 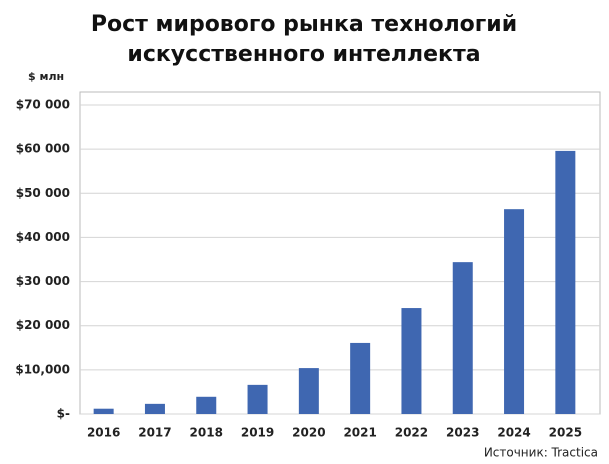 I want to click on x-tick-label: 2021, so click(x=359, y=433).